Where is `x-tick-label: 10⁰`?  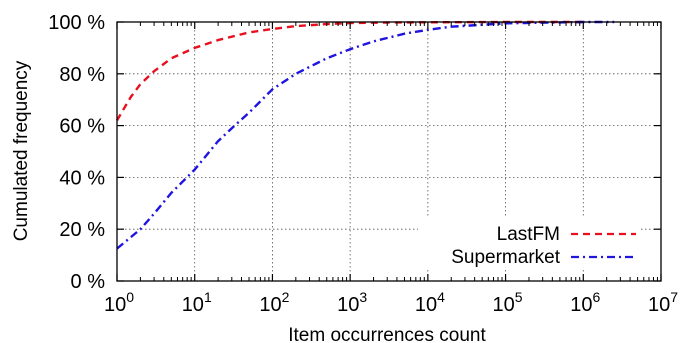
x-tick-label: 10⁰ is located at coordinates (119, 302).